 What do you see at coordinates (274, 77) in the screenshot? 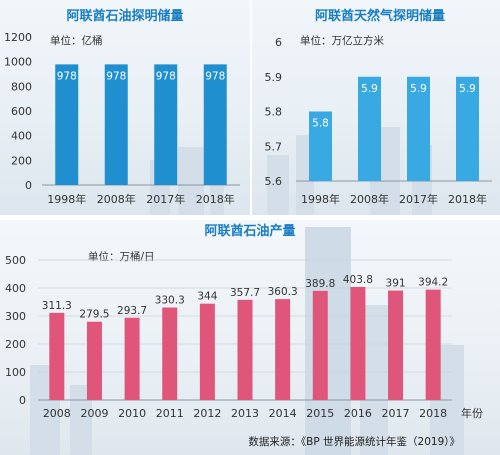
I see `y-tick-label: 5.9` at bounding box center [274, 77].